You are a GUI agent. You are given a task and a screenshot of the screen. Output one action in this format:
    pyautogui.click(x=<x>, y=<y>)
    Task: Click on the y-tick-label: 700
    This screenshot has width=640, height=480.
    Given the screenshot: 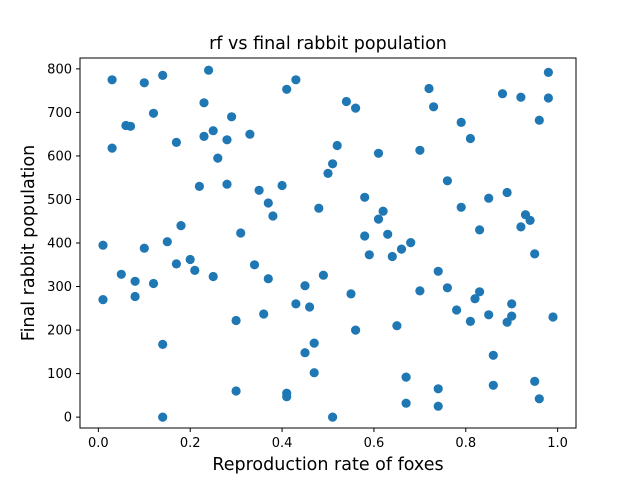 What is the action you would take?
    pyautogui.click(x=59, y=113)
    